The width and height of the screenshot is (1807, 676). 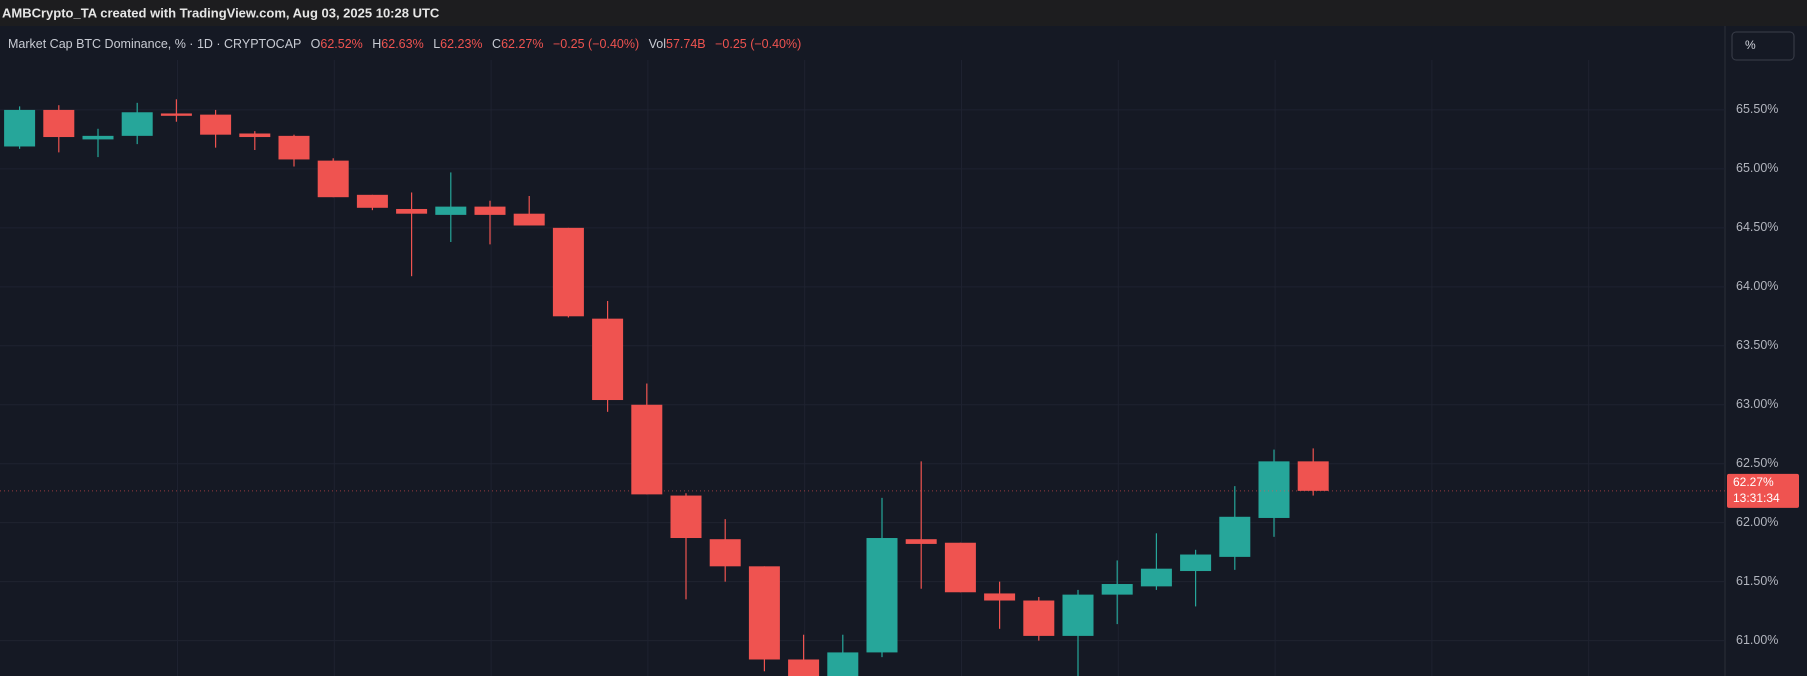 What do you see at coordinates (522, 44) in the screenshot?
I see `value: 62.27%` at bounding box center [522, 44].